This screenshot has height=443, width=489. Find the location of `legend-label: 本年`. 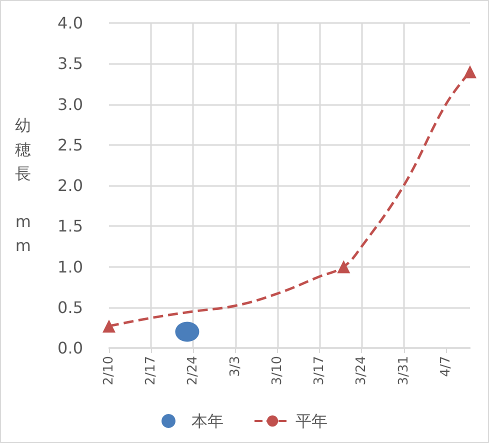

legend-label: 本年 is located at coordinates (208, 421).